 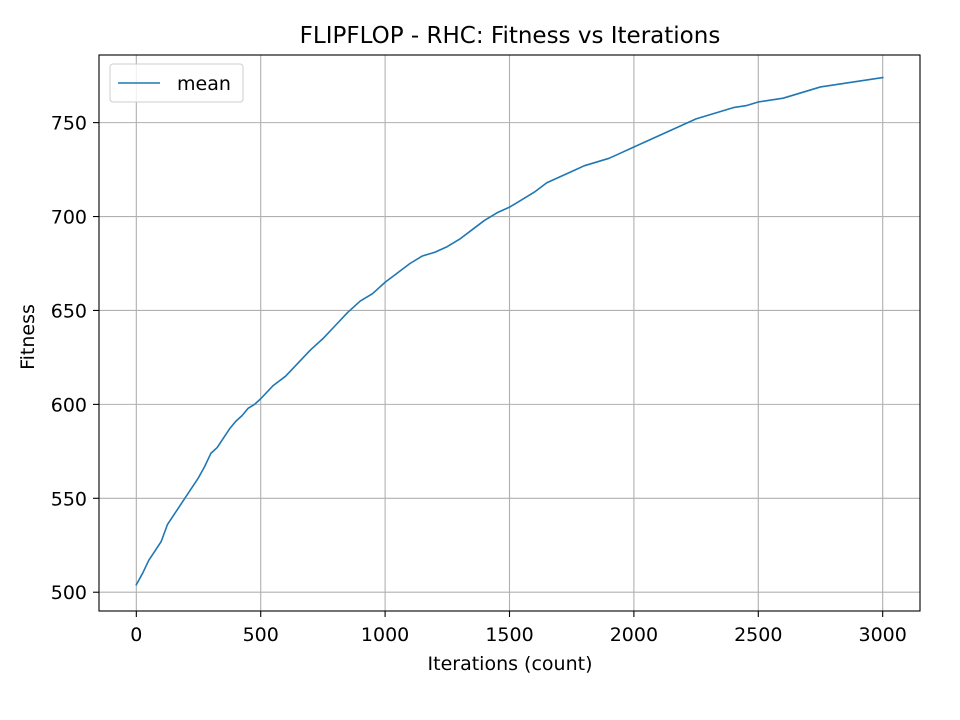 What do you see at coordinates (204, 84) in the screenshot?
I see `legend-label-mean: mean` at bounding box center [204, 84].